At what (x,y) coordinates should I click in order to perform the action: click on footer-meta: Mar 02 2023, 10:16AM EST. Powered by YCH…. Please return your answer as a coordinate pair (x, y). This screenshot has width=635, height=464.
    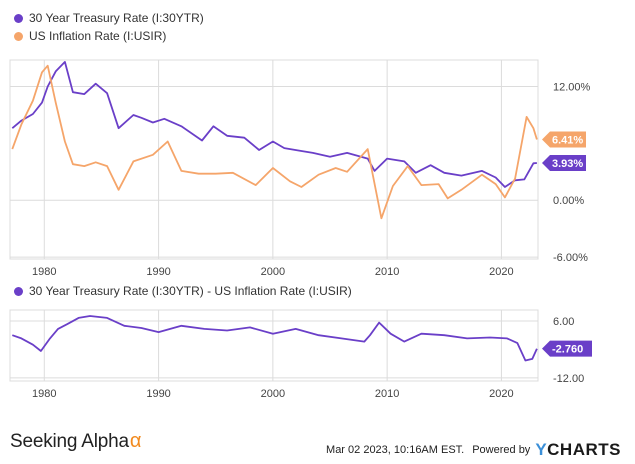
    Looking at the image, I should click on (473, 450).